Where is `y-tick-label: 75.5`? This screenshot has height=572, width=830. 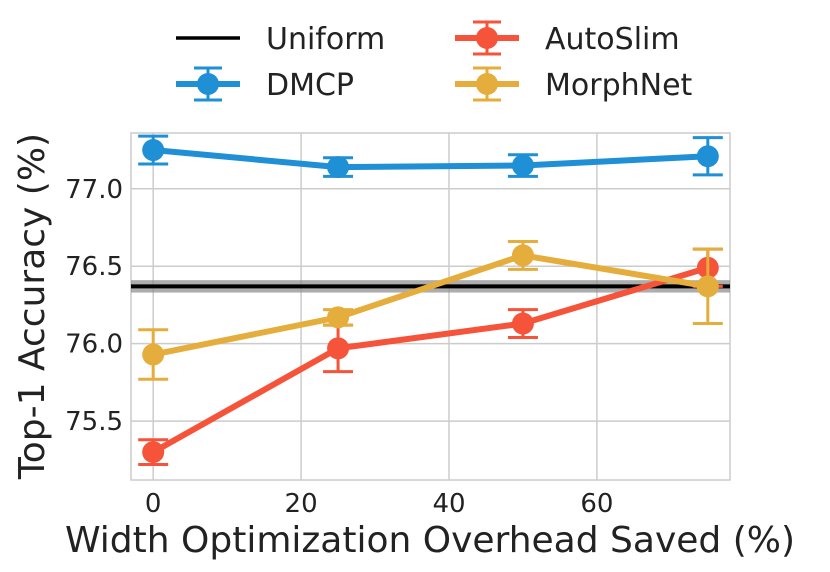
y-tick-label: 75.5 is located at coordinates (94, 422).